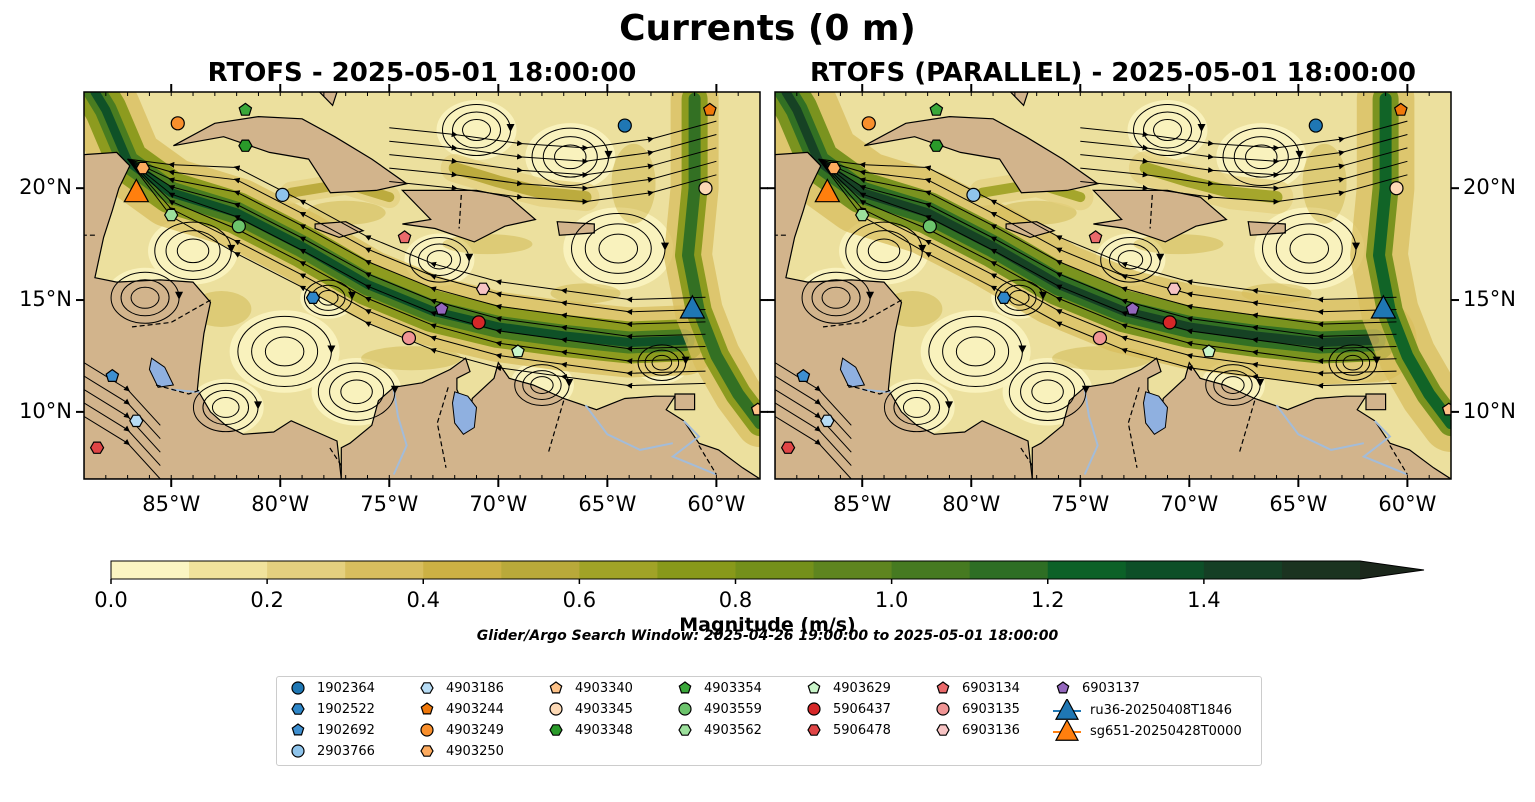 This screenshot has height=802, width=1535. What do you see at coordinates (1189, 504) in the screenshot?
I see `lon-tick-label: 70°W` at bounding box center [1189, 504].